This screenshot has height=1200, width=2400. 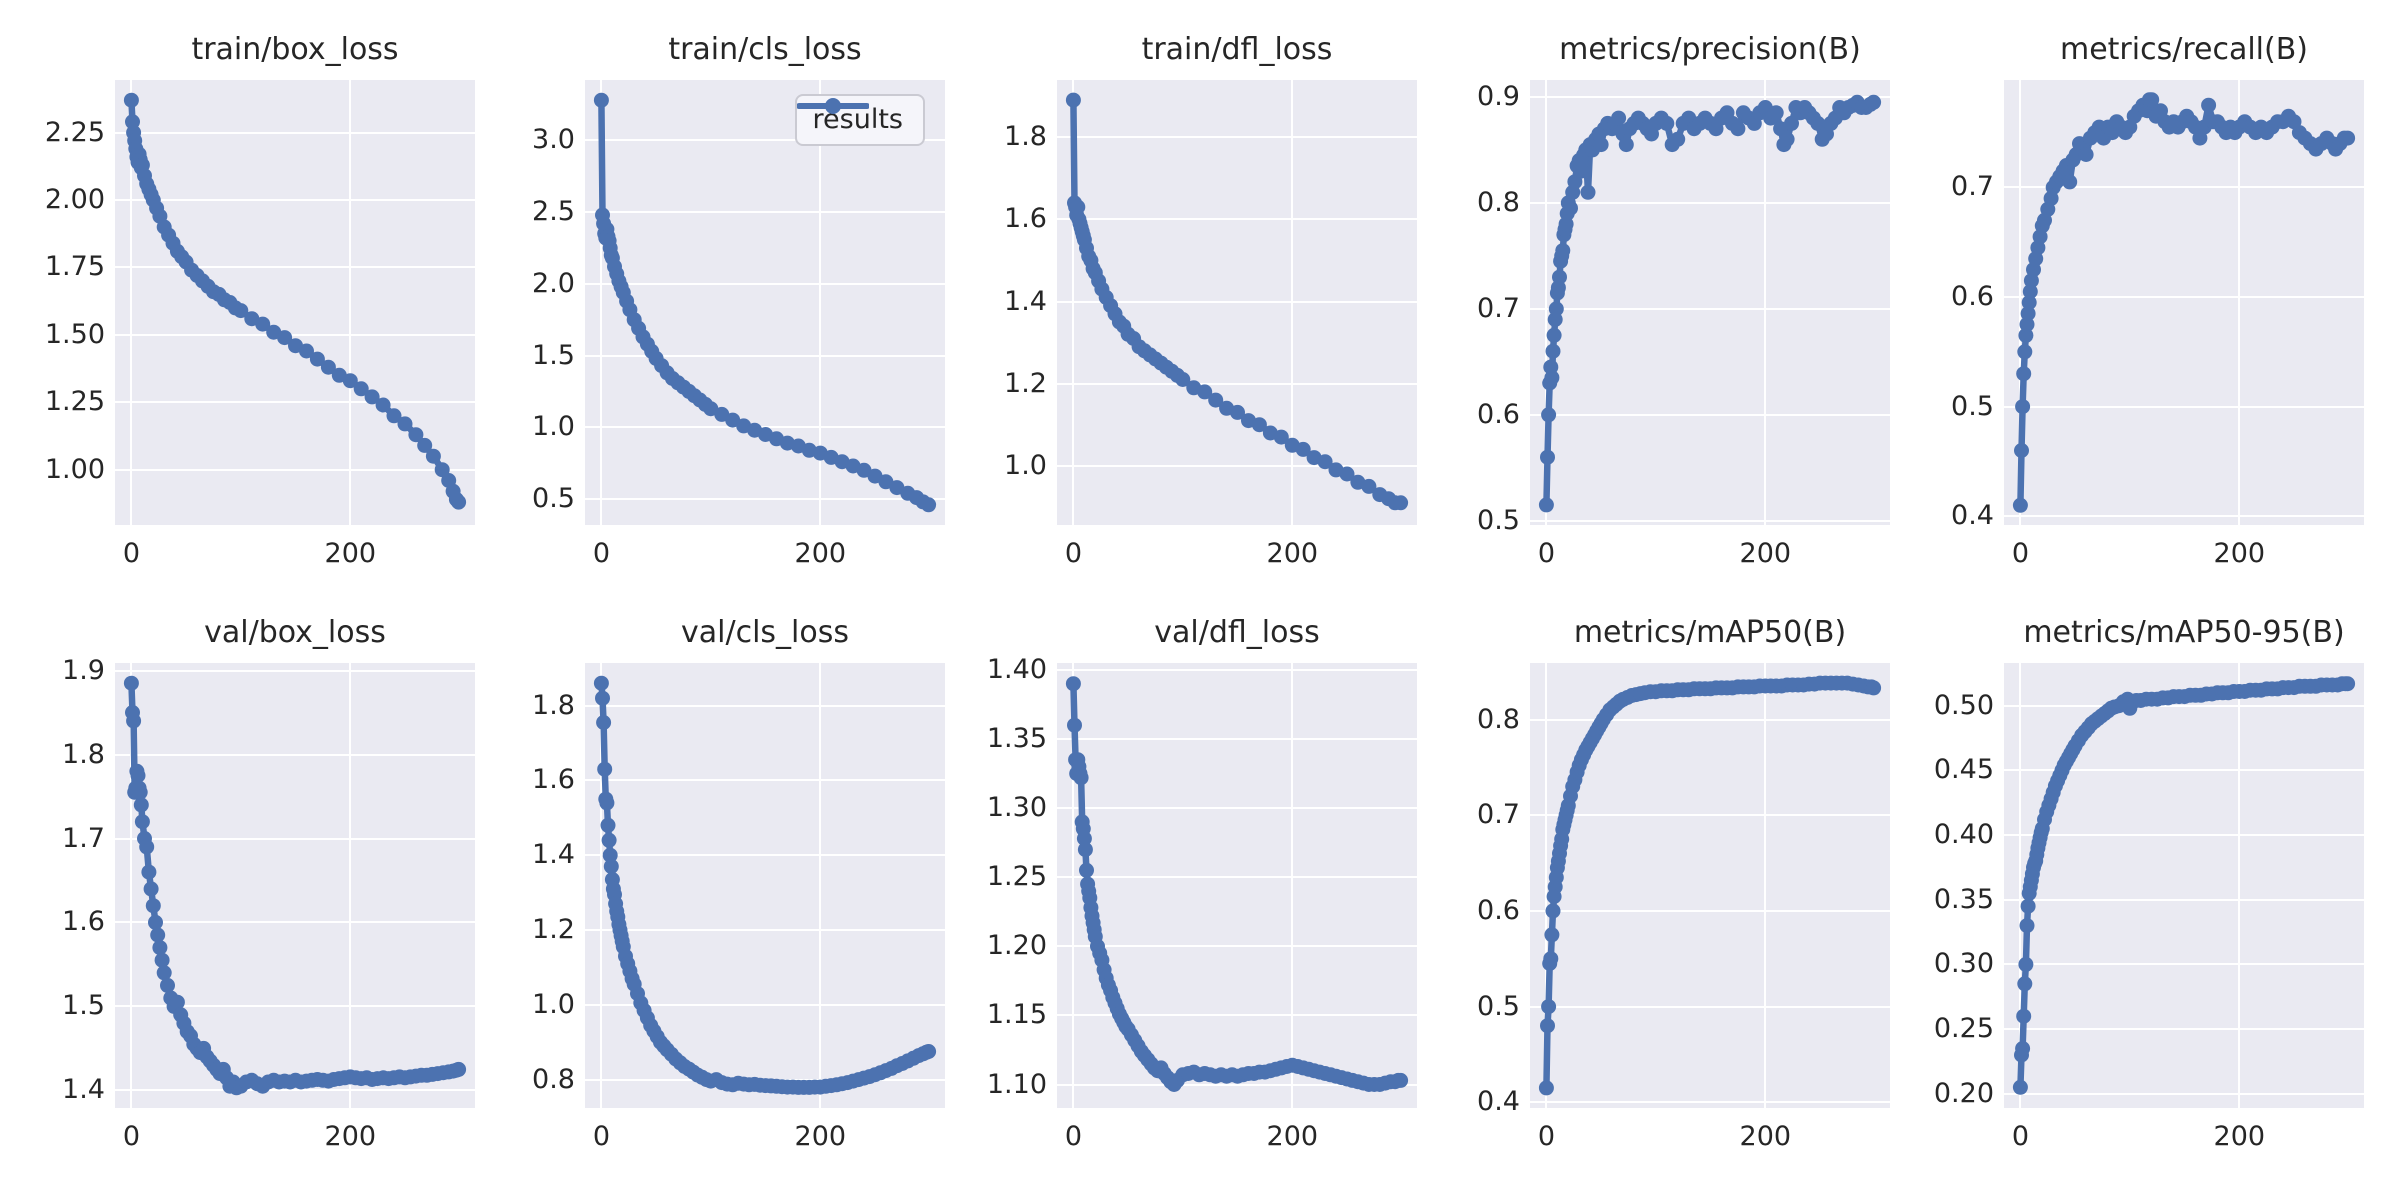 What do you see at coordinates (1025, 383) in the screenshot?
I see `y-axis-tick-label: 1.2` at bounding box center [1025, 383].